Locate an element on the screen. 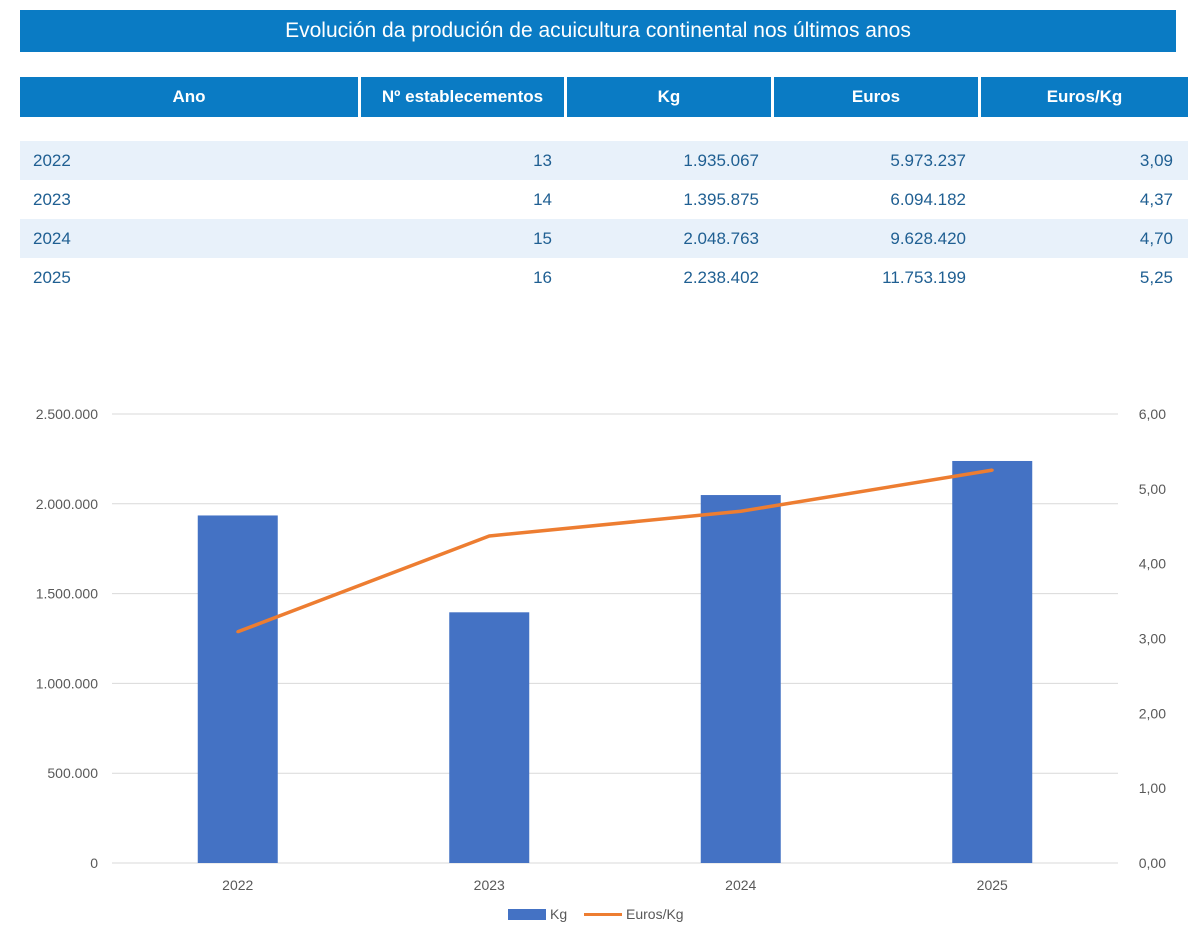 The image size is (1200, 933). cell-kg: 2.048.763 is located at coordinates (670, 238).